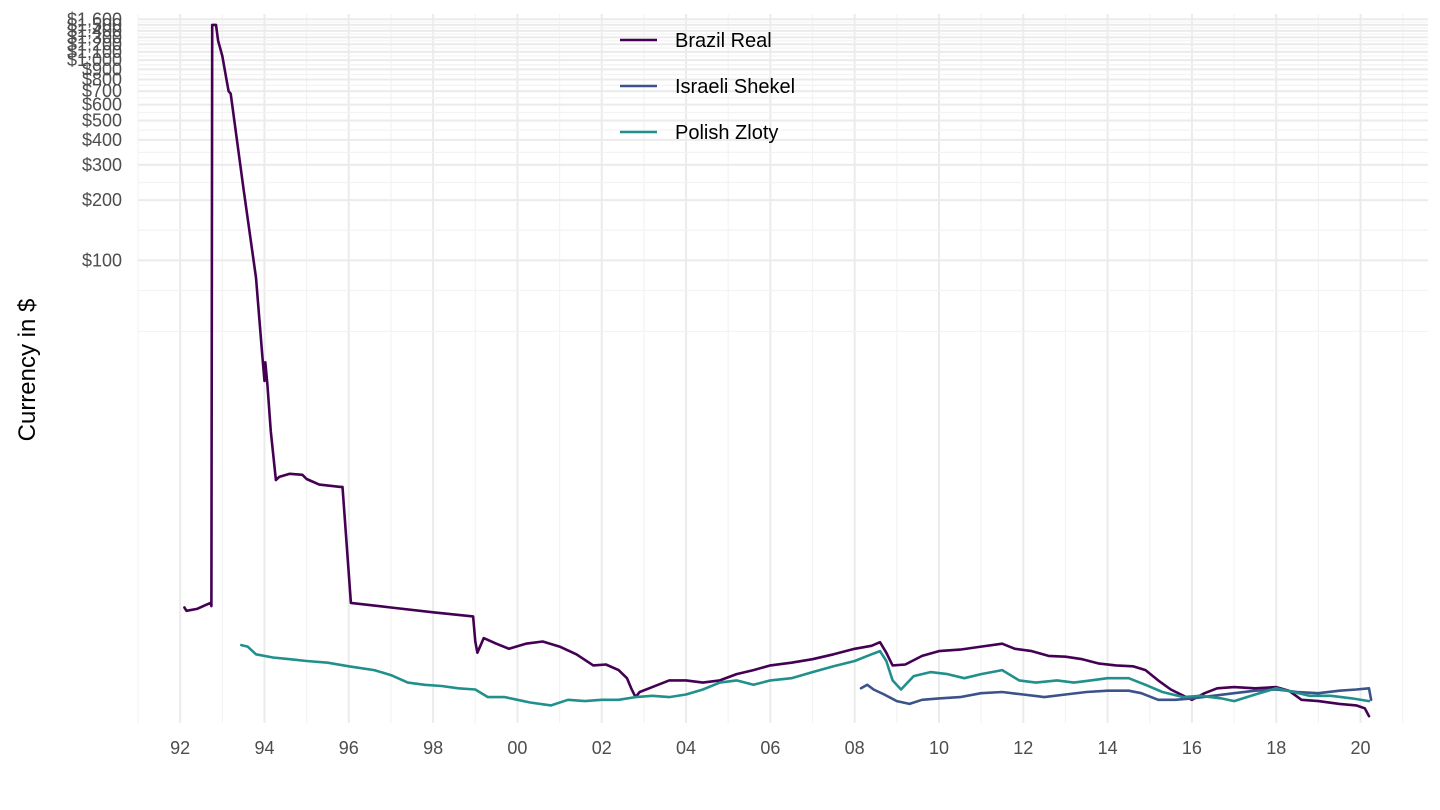 The height and width of the screenshot is (810, 1440). Describe the element at coordinates (517, 748) in the screenshot. I see `x-tick-label: 00` at that location.